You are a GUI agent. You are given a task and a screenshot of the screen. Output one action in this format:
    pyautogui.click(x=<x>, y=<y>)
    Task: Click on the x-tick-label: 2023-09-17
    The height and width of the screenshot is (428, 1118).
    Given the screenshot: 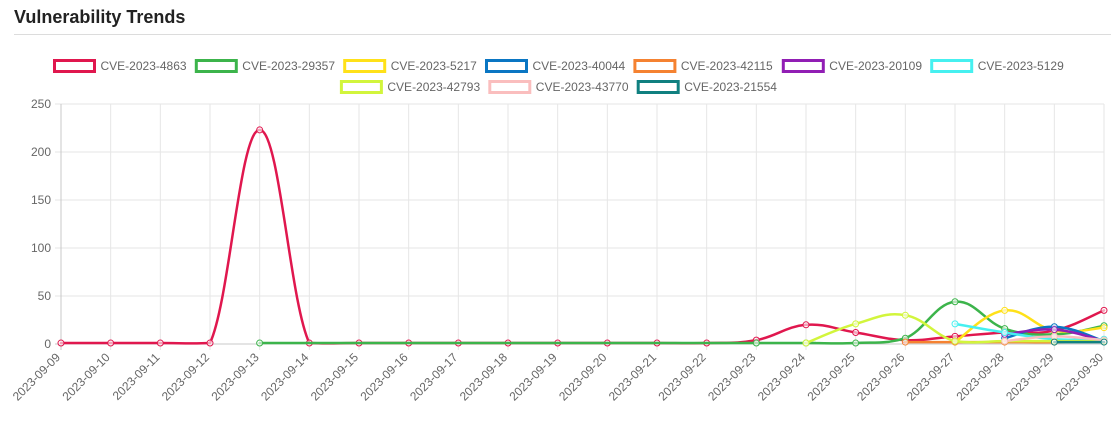 What is the action you would take?
    pyautogui.click(x=434, y=377)
    